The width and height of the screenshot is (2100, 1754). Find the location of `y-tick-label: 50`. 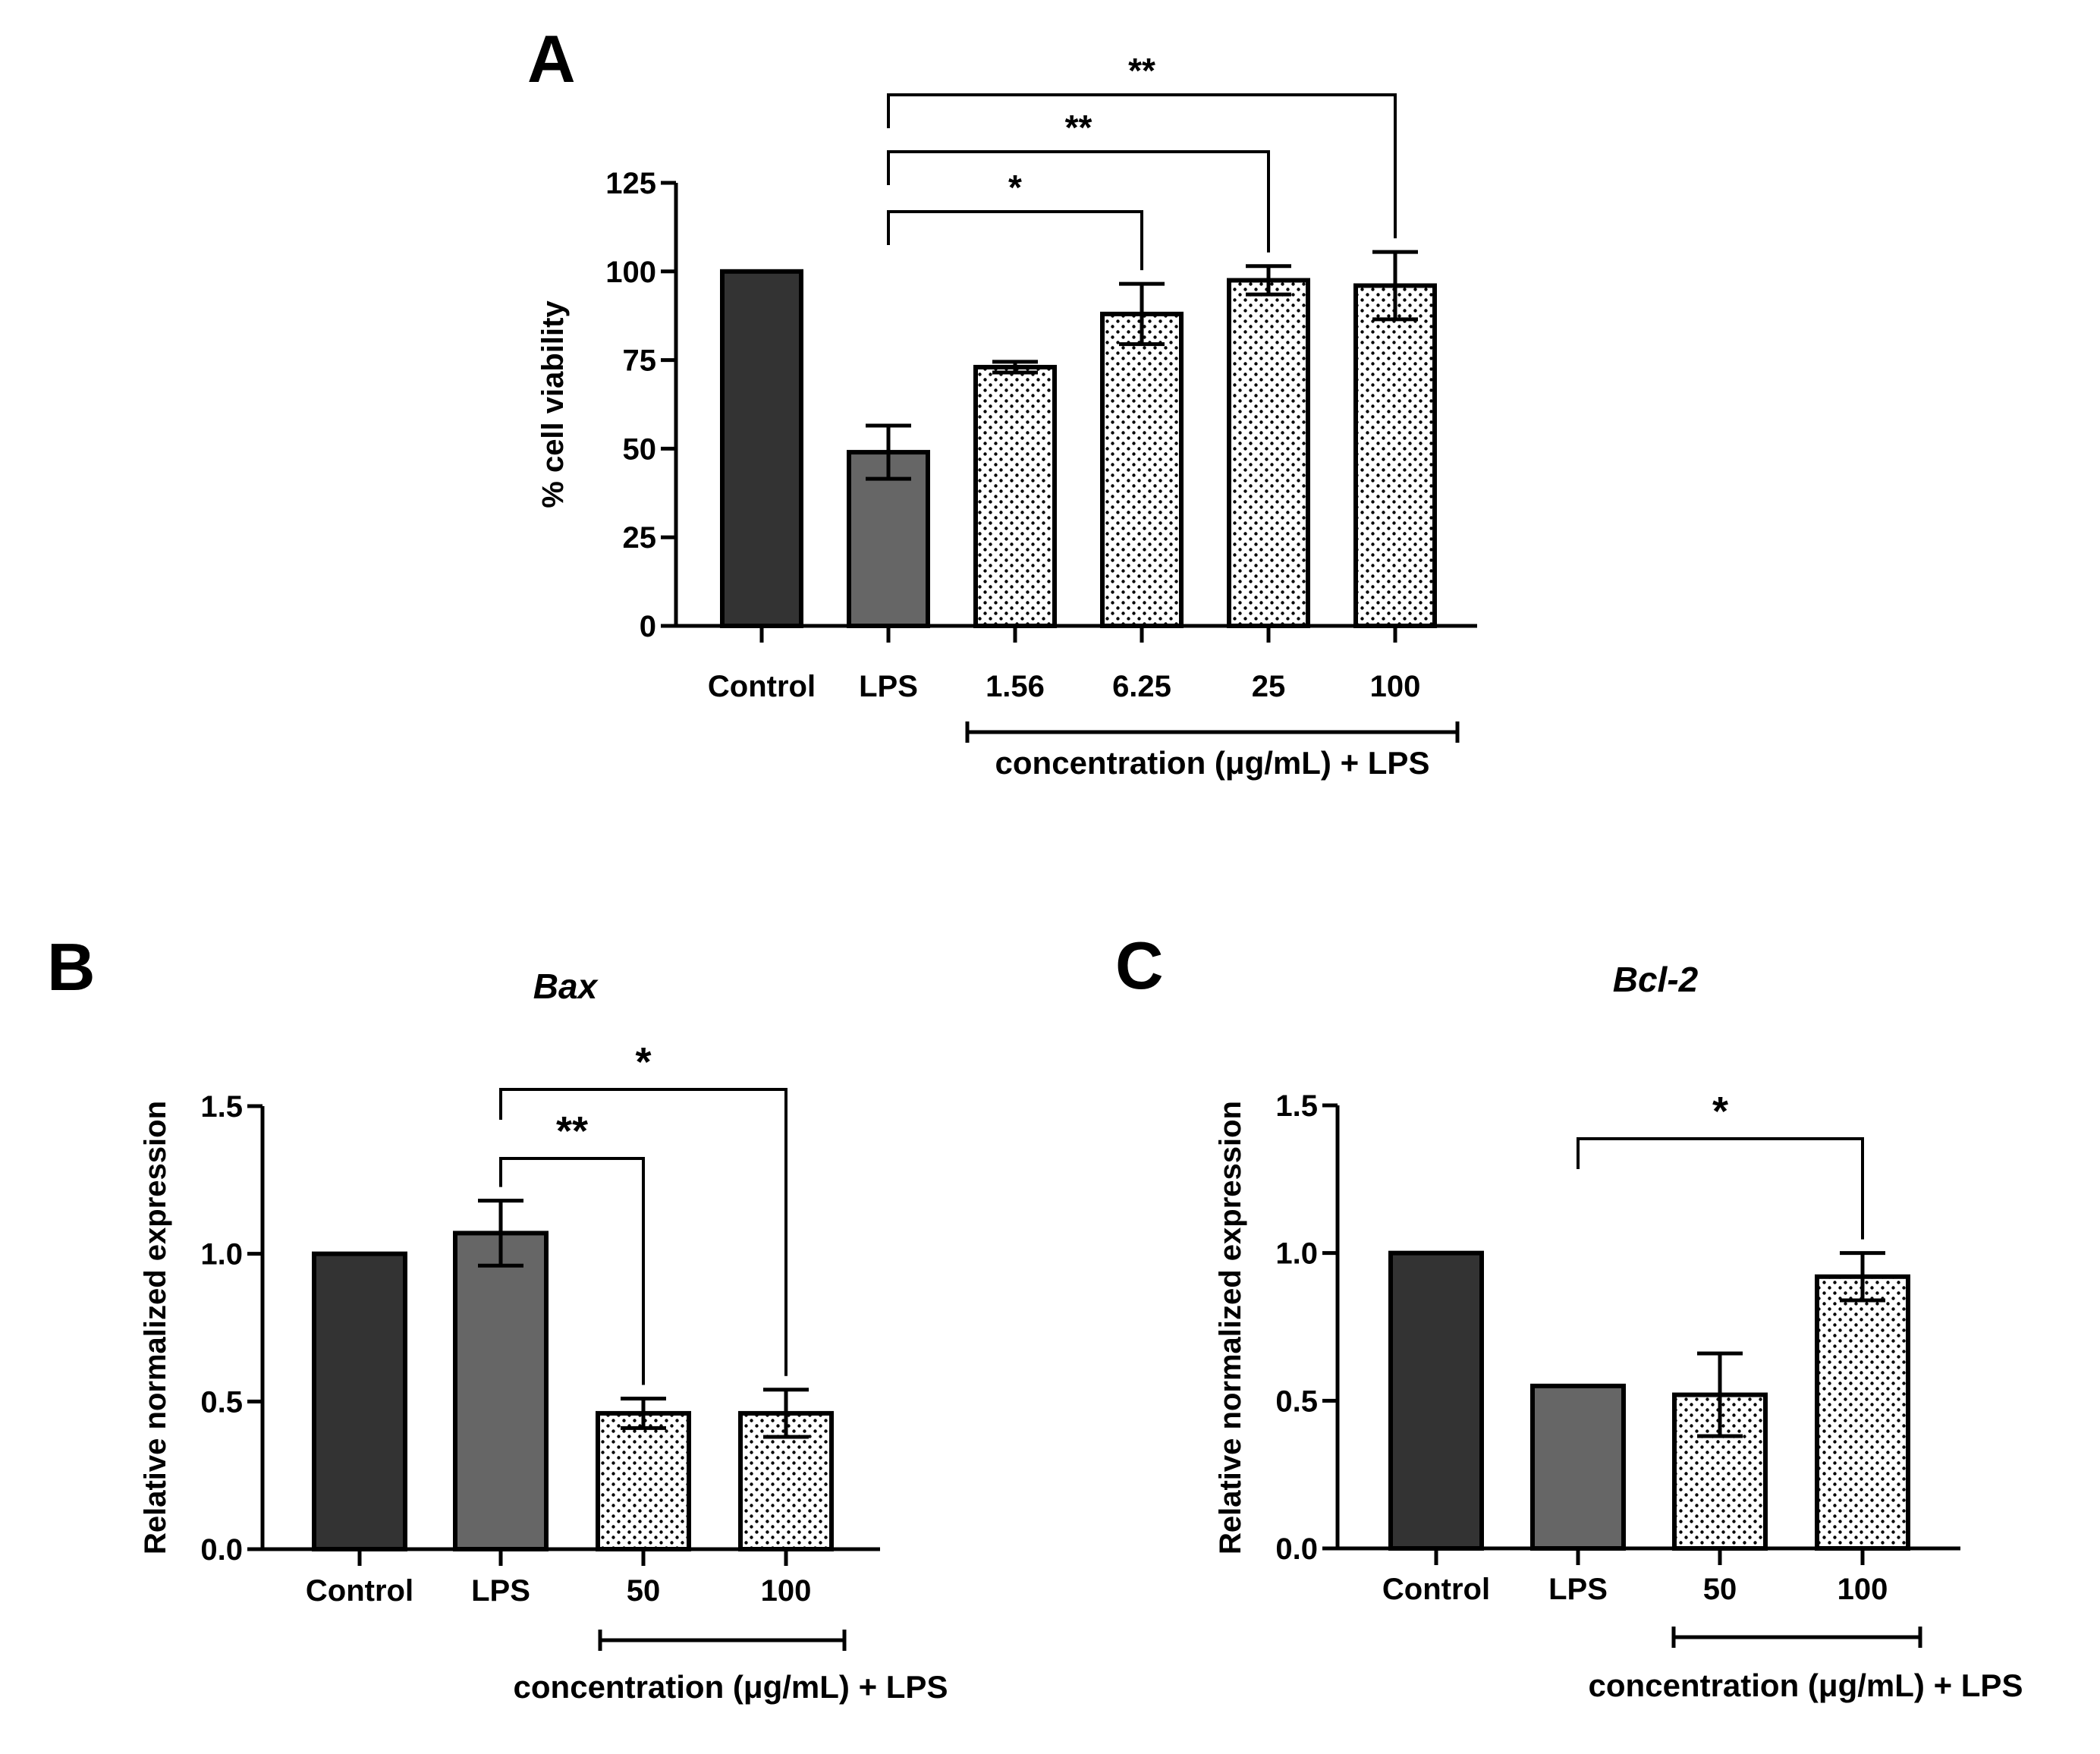

y-tick-label: 50 is located at coordinates (640, 449).